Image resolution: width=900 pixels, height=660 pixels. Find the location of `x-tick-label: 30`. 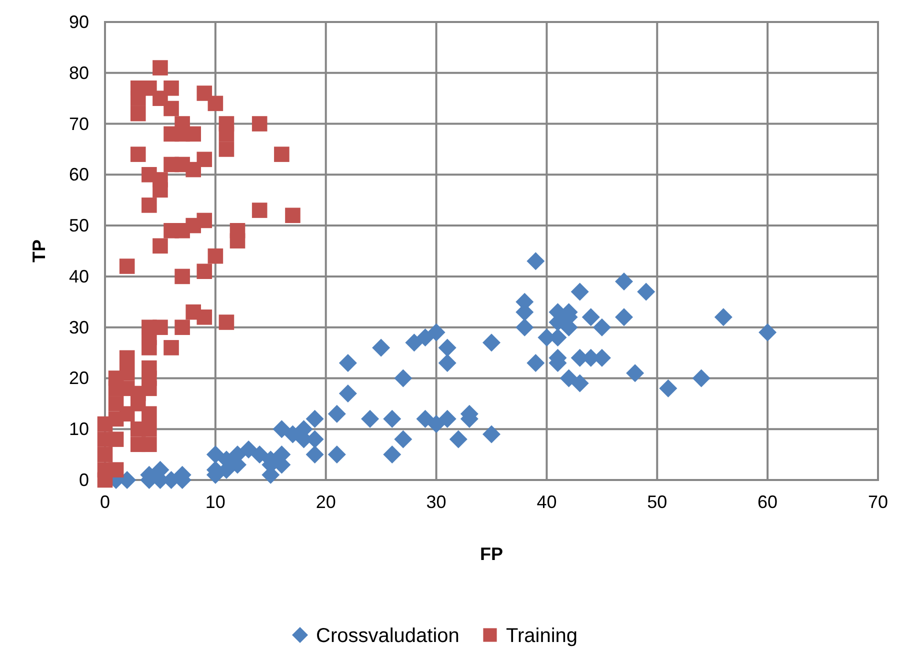

x-tick-label: 30 is located at coordinates (436, 502).